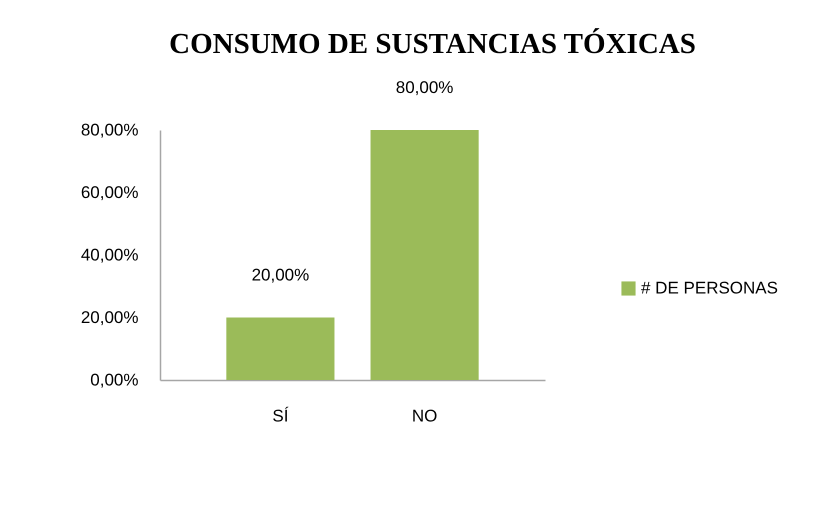  Describe the element at coordinates (109, 192) in the screenshot. I see `y-tick-label: 60,00%` at that location.